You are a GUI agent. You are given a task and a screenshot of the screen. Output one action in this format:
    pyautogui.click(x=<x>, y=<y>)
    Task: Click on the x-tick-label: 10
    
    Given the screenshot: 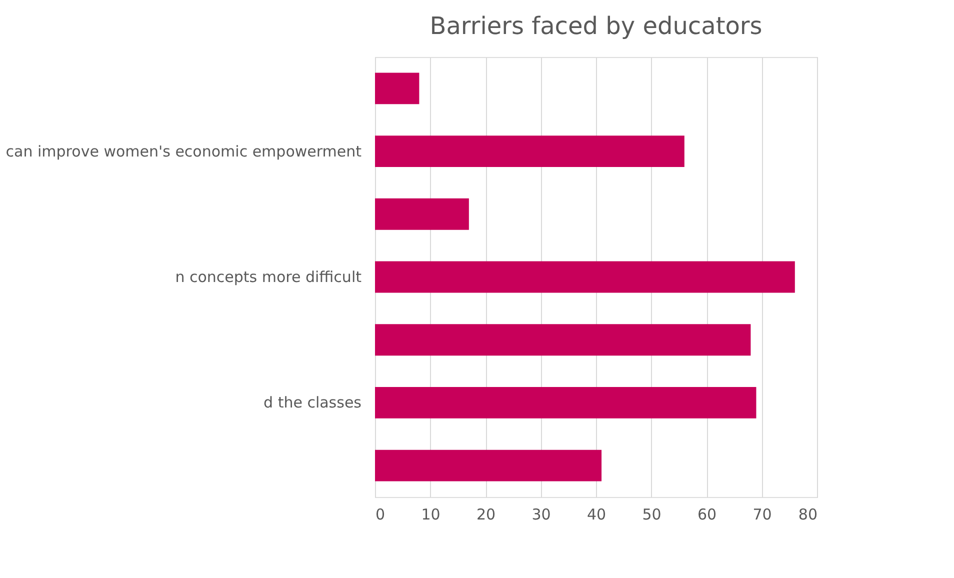 What is the action you would take?
    pyautogui.click(x=430, y=515)
    